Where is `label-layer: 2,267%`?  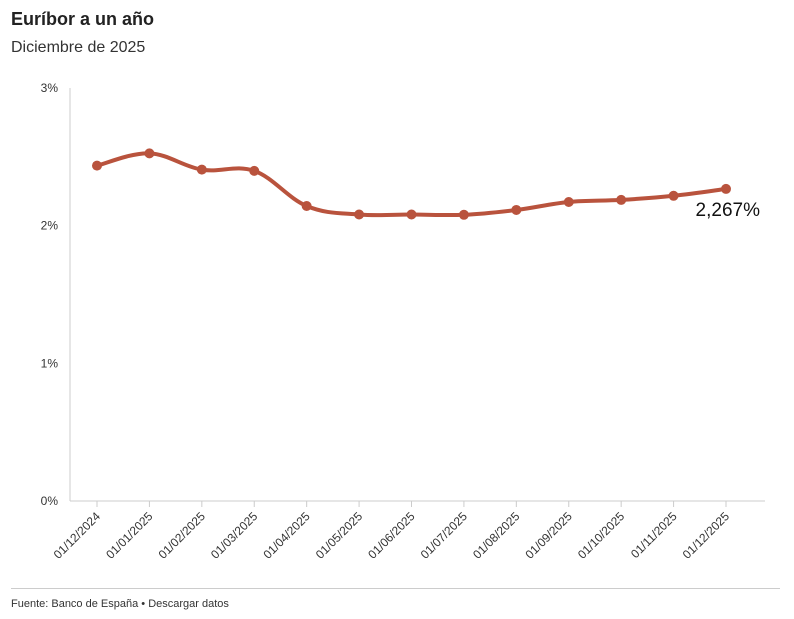
label-layer: 2,267% is located at coordinates (728, 210).